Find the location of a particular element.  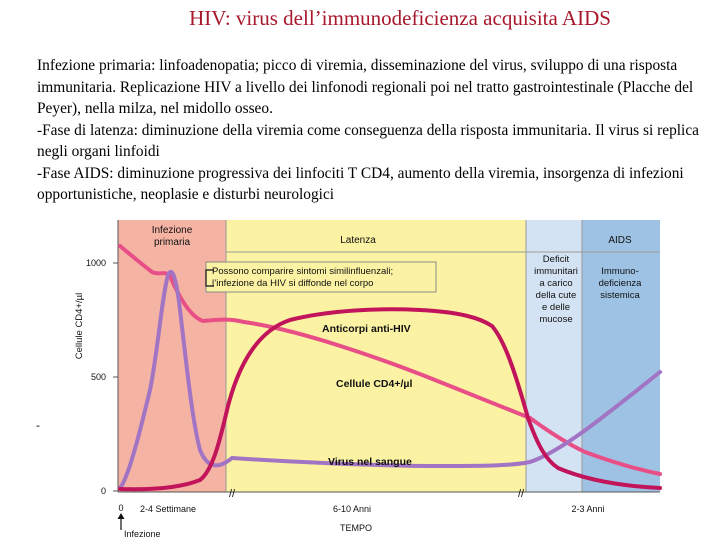

phase-aids-band is located at coordinates (621, 356).